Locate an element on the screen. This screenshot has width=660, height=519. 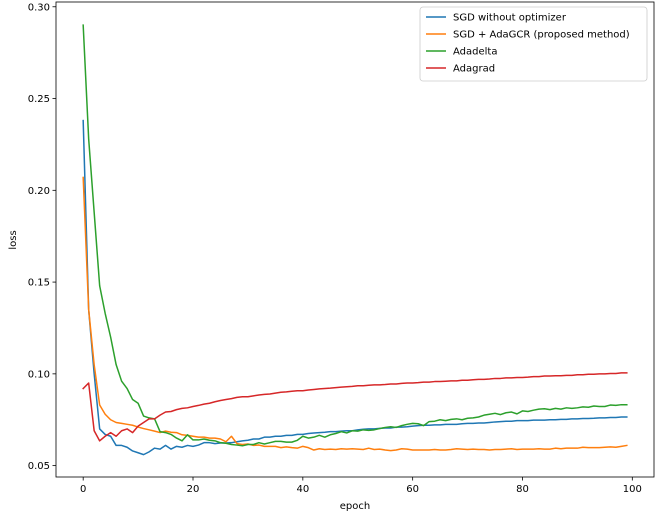
legend-label: Adadelta is located at coordinates (475, 52).